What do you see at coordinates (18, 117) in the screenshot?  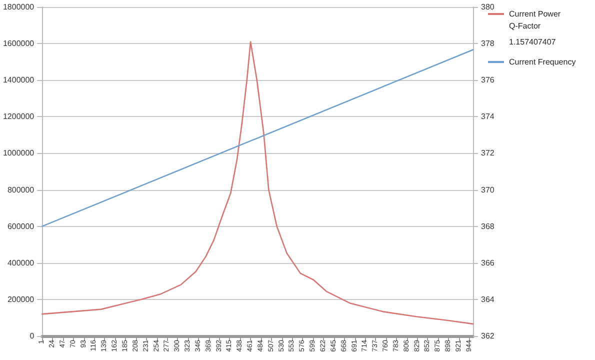 I see `y-tick-label: 1200000` at bounding box center [18, 117].